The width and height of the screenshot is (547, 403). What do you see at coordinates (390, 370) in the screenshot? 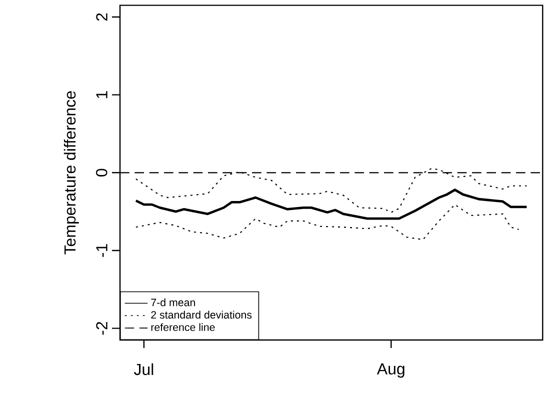
I see `x-tick-label: Aug` at bounding box center [390, 370].